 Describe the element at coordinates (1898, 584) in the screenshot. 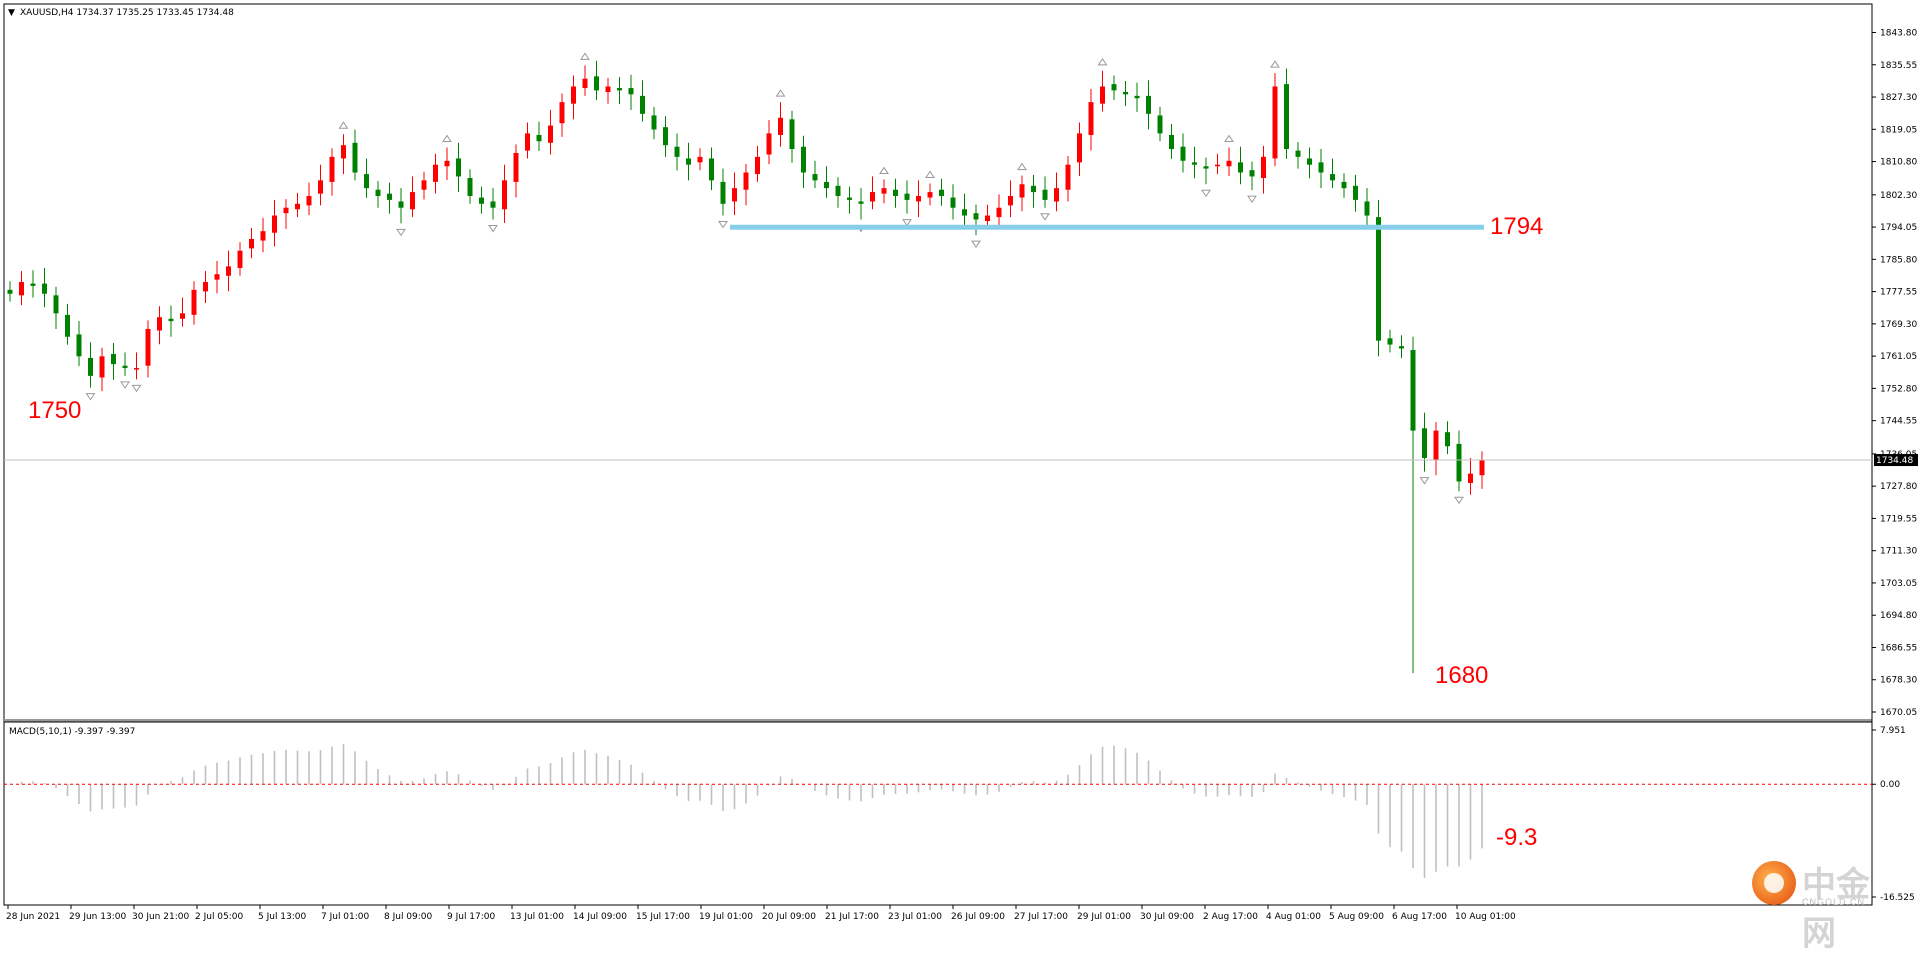

I see `price-tick-label: 1703.05` at that location.